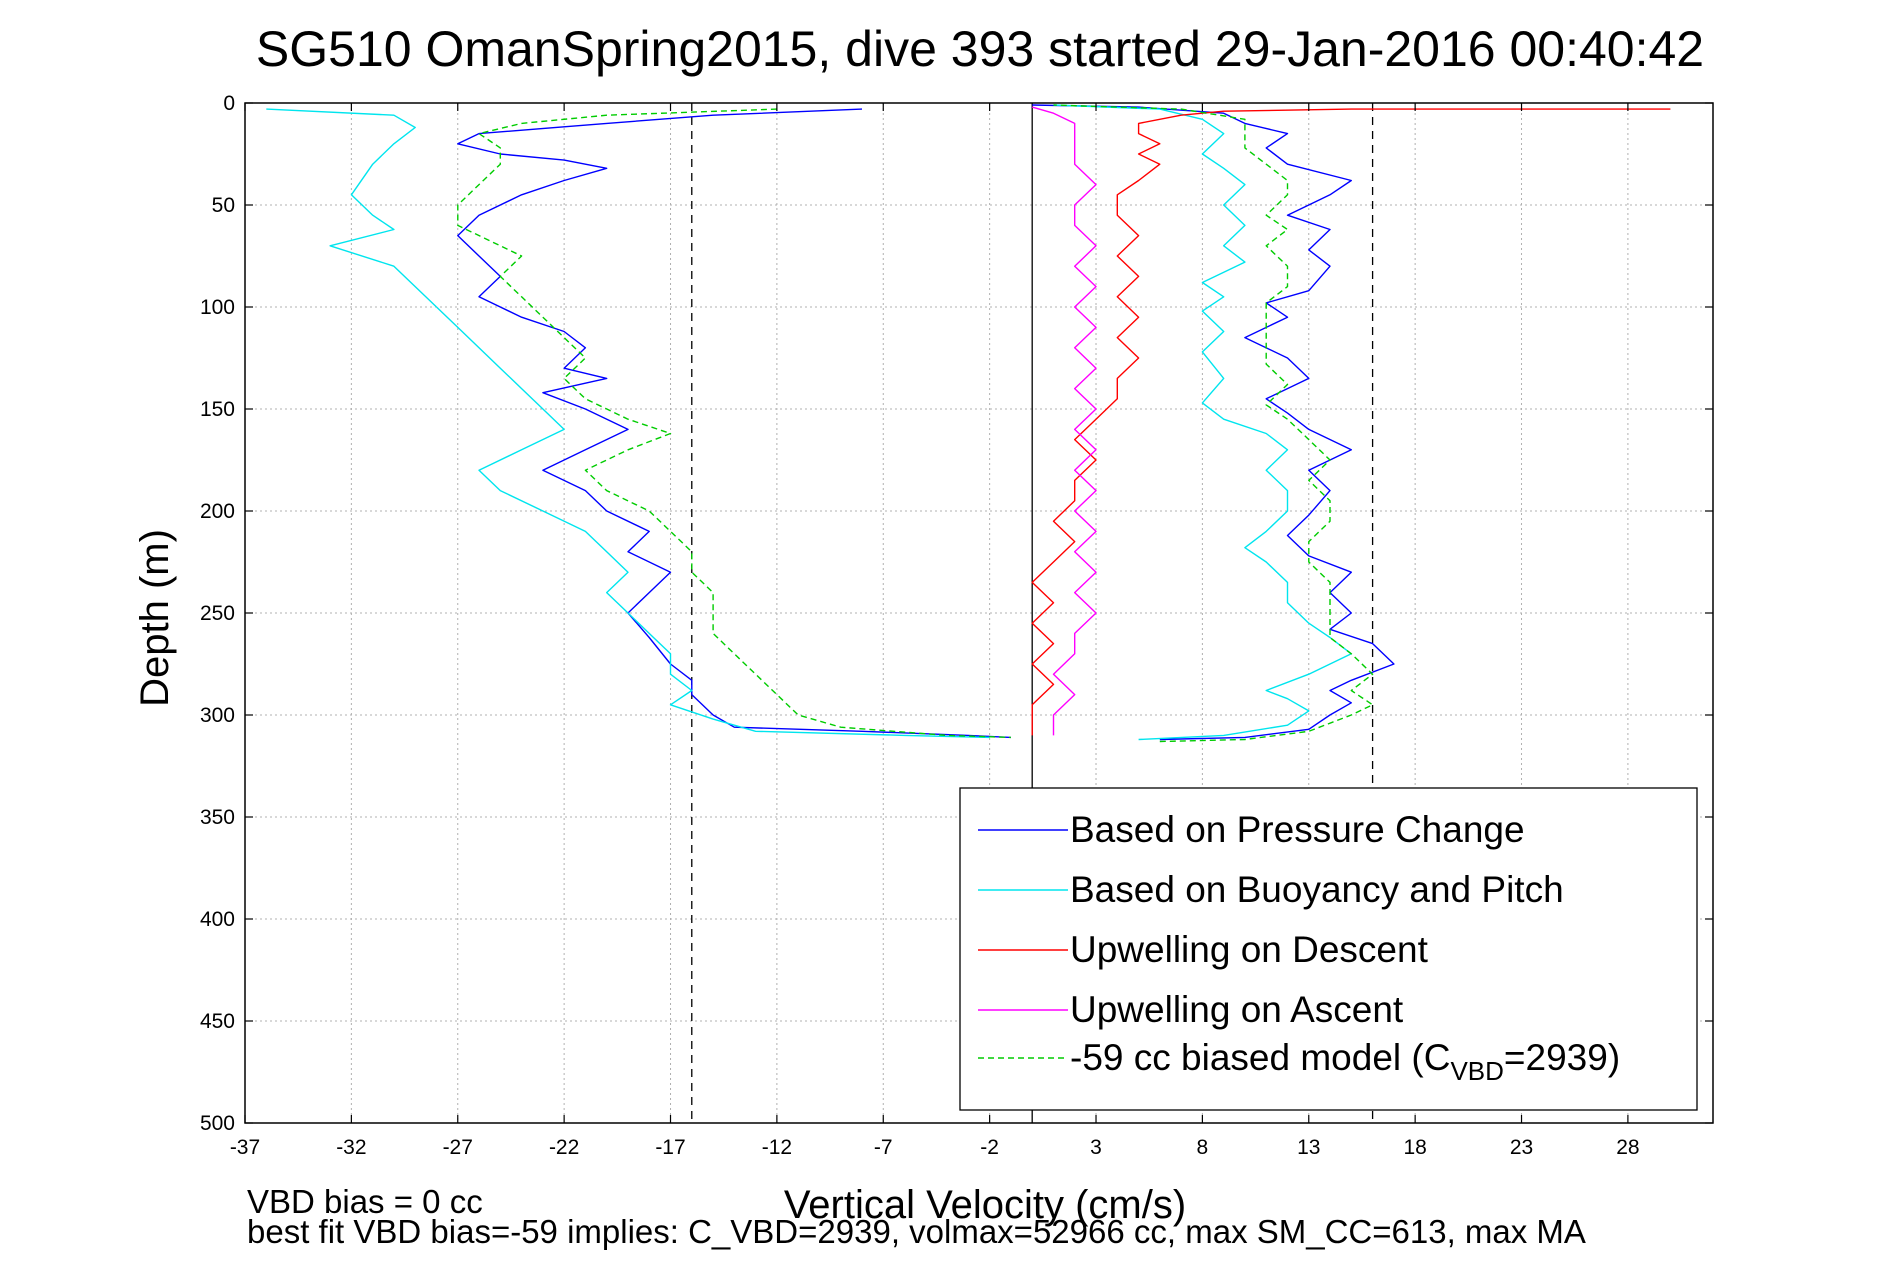  What do you see at coordinates (1064, 421) in the screenshot?
I see `series-4-ascent-line` at bounding box center [1064, 421].